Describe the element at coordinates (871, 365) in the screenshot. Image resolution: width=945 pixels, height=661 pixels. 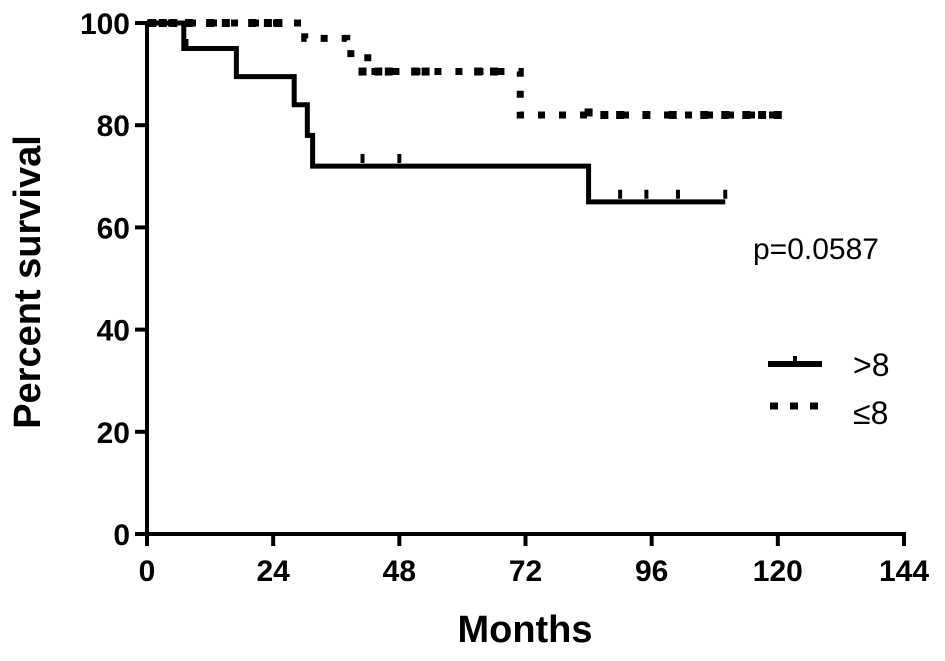
I see `legend-label: >8` at that location.